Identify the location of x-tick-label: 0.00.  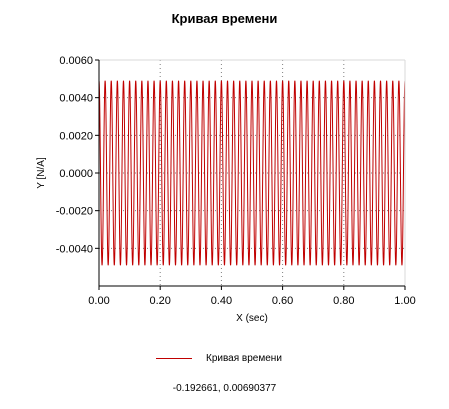
(98, 301).